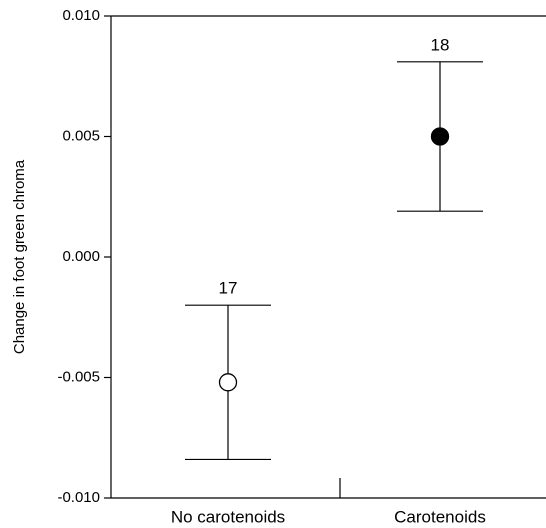 This screenshot has width=546, height=528. I want to click on sample-size-label: 17, so click(228, 288).